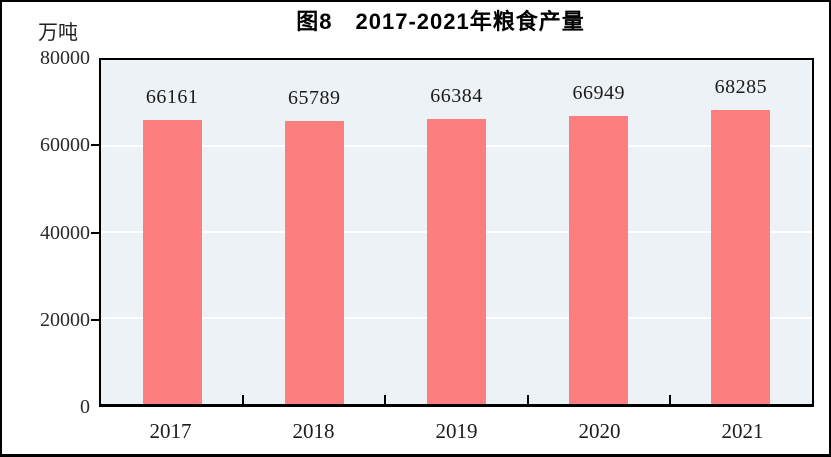  I want to click on y-axis-tick-marks, so click(95, 232).